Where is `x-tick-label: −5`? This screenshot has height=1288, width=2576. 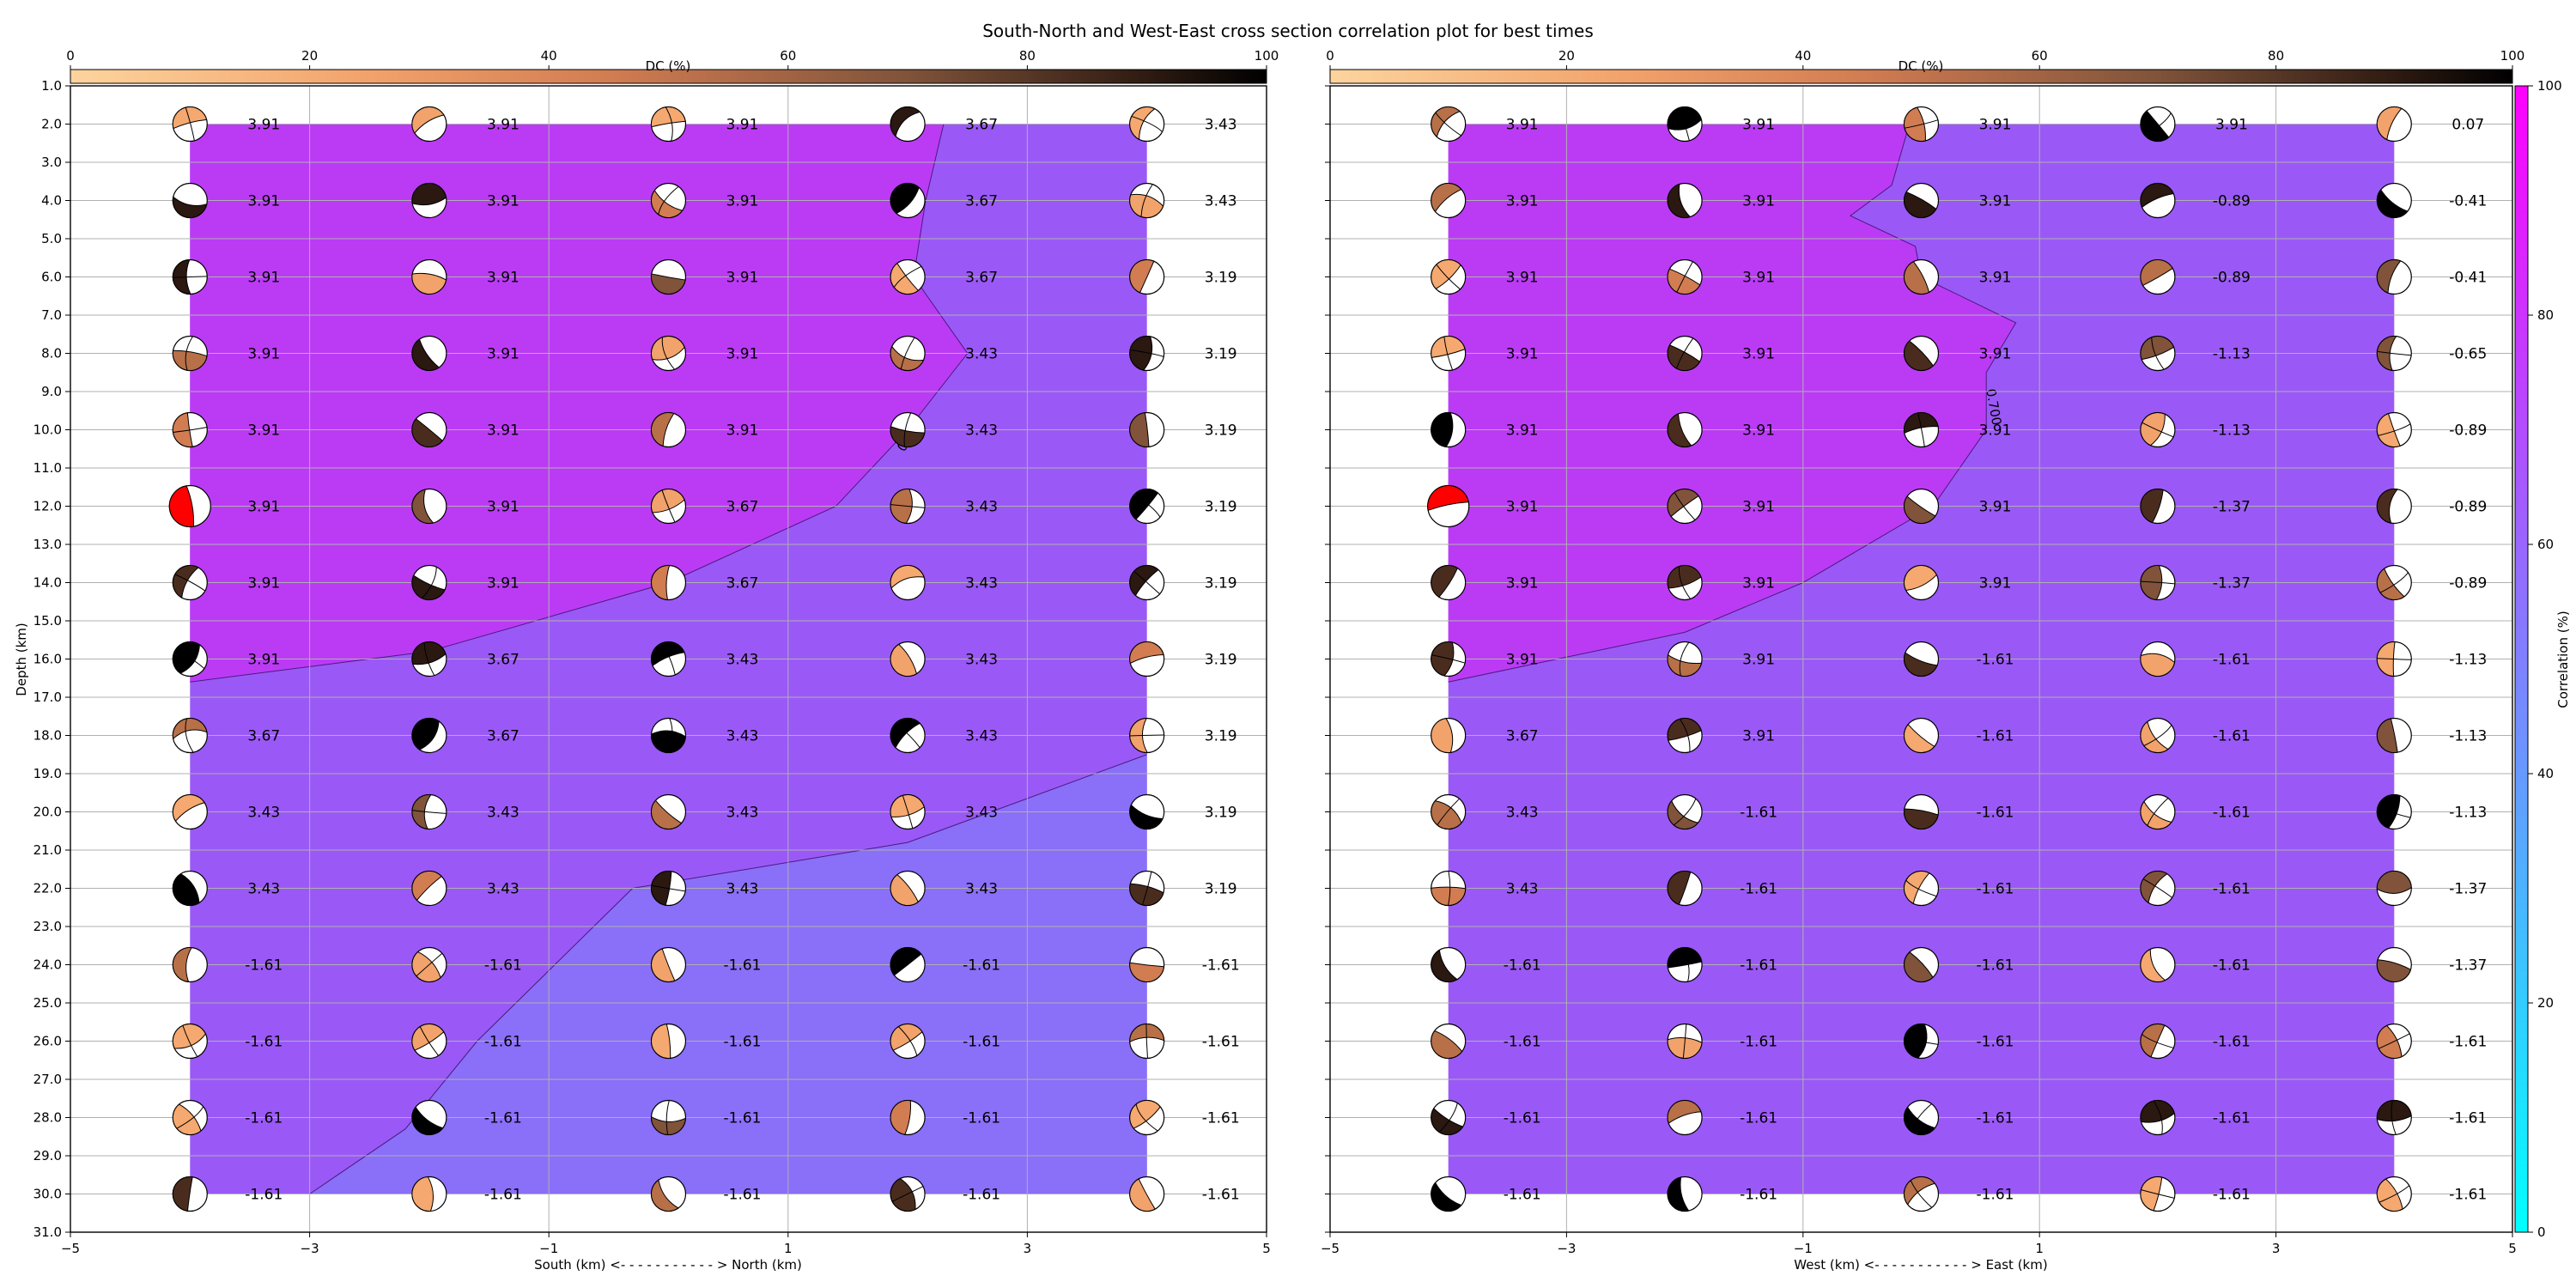 x-tick-label: −5 is located at coordinates (70, 1248).